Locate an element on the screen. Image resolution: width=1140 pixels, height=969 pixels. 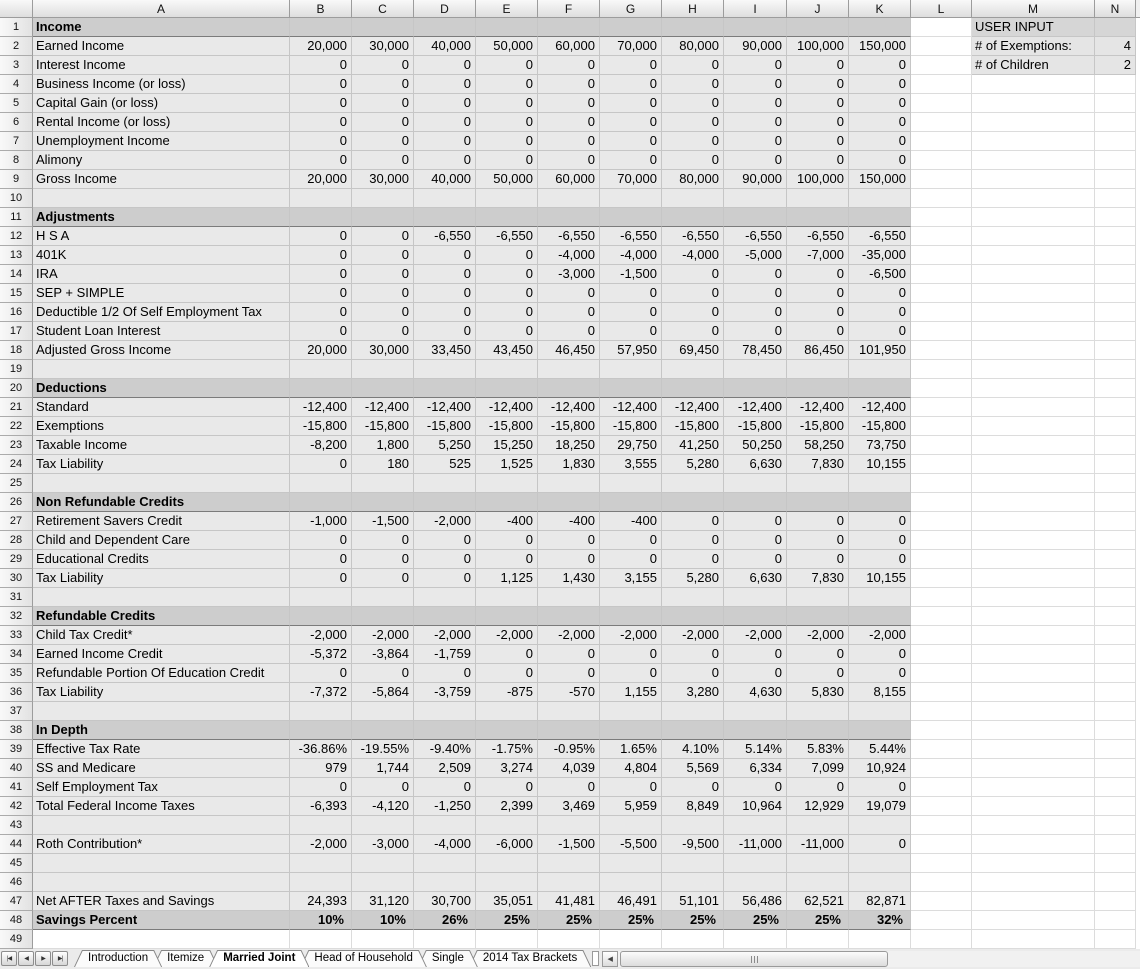
cell-B49 is located at coordinates (321, 939).